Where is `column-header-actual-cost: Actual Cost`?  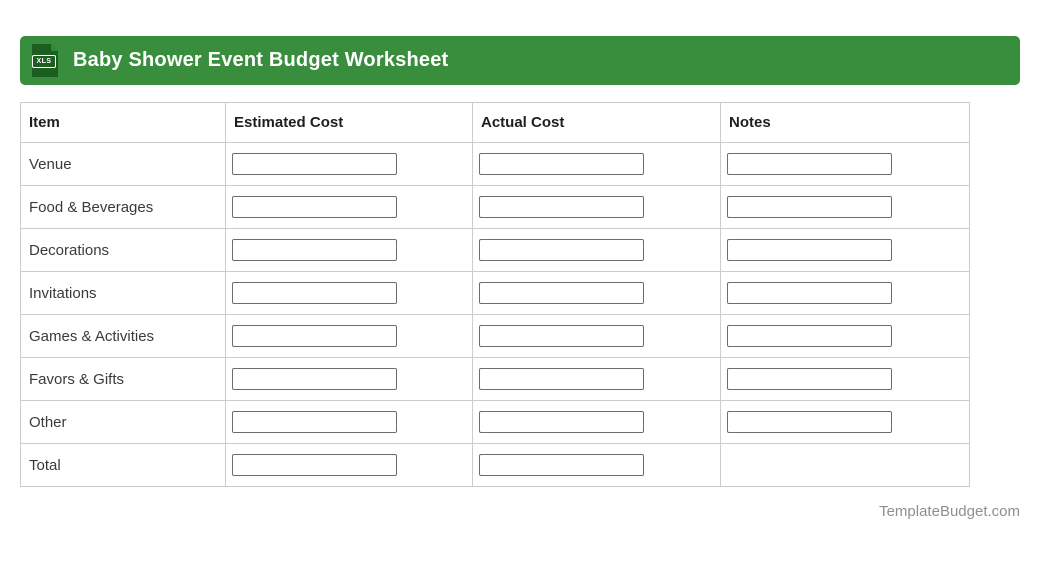 column-header-actual-cost: Actual Cost is located at coordinates (596, 122).